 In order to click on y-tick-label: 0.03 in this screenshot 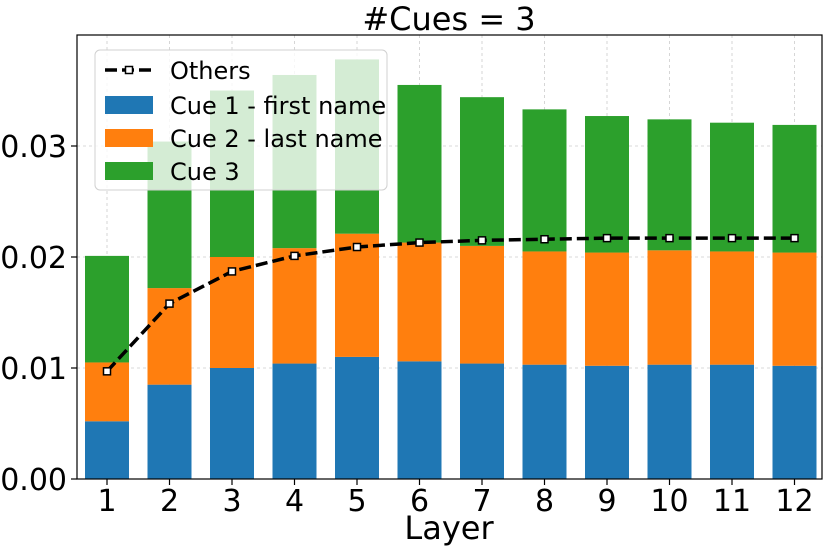, I will do `click(33, 147)`.